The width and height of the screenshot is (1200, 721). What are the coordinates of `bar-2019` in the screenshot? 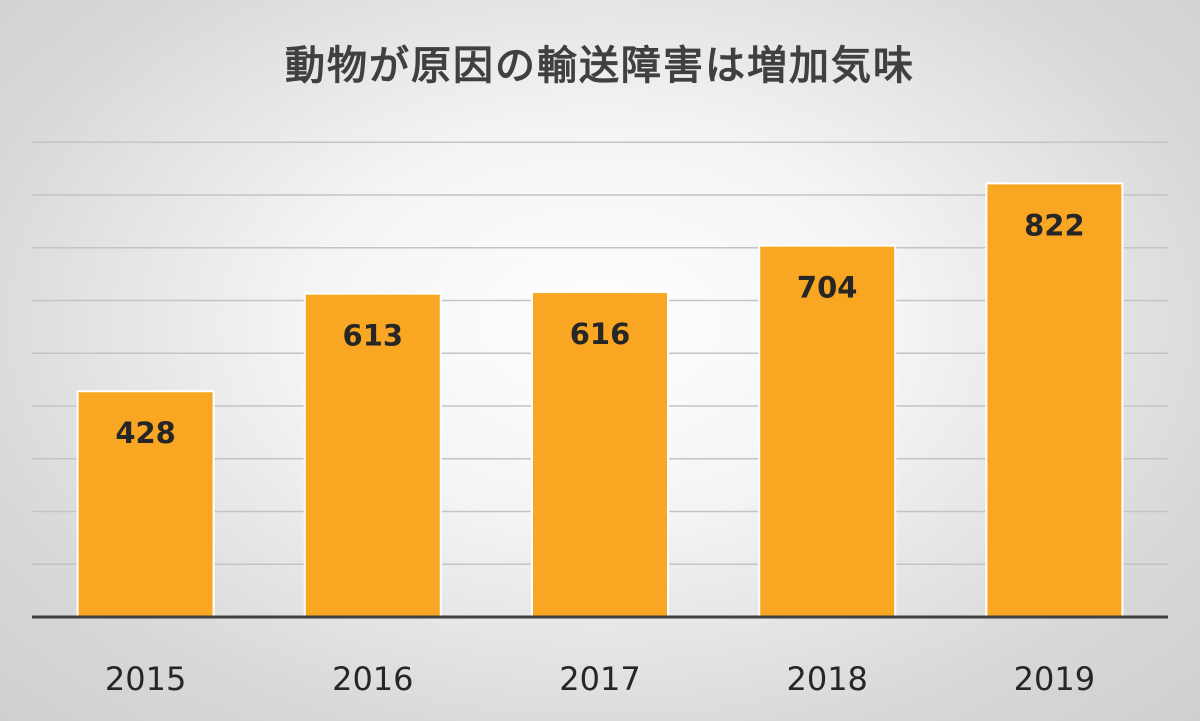 It's located at (1054, 400).